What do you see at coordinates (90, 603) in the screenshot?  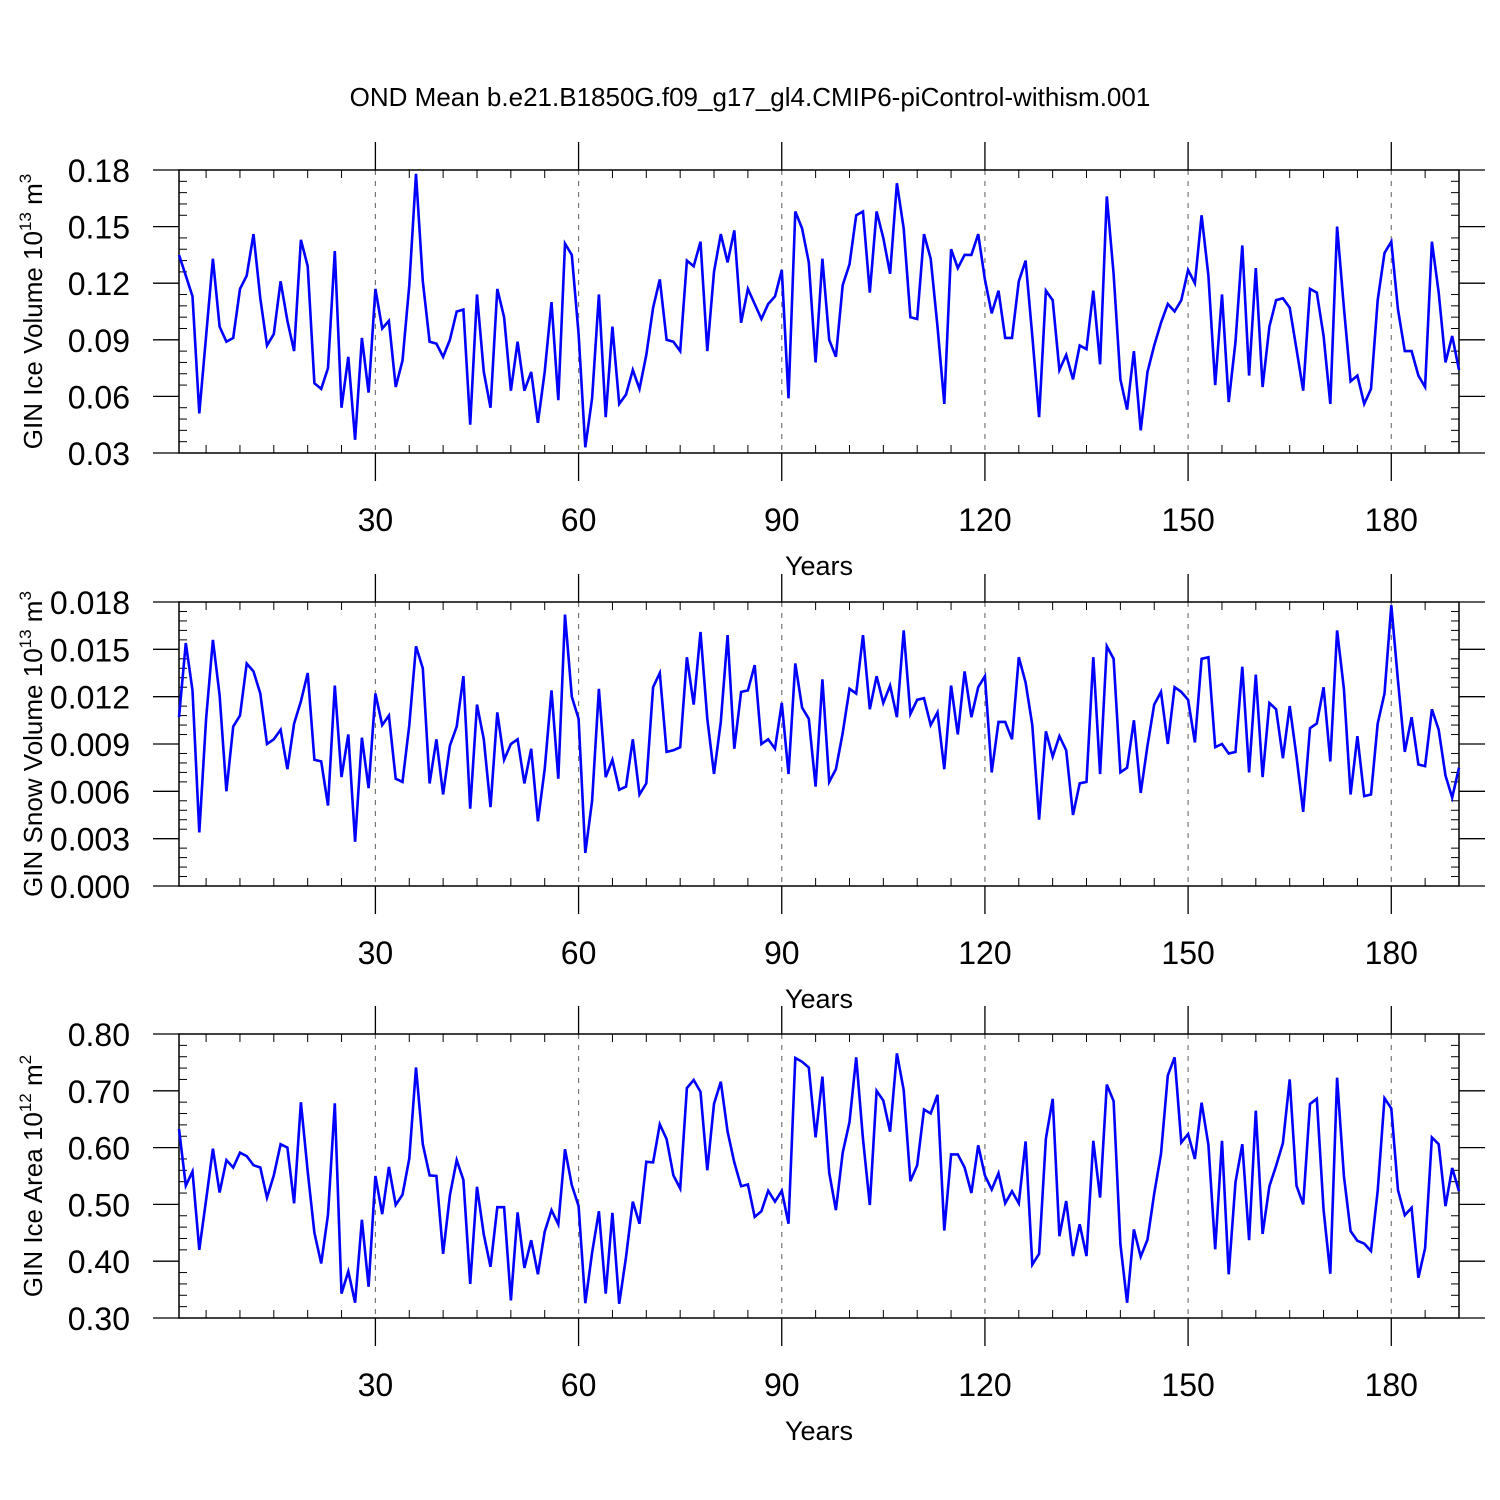 I see `y-tick-label: 0.018` at bounding box center [90, 603].